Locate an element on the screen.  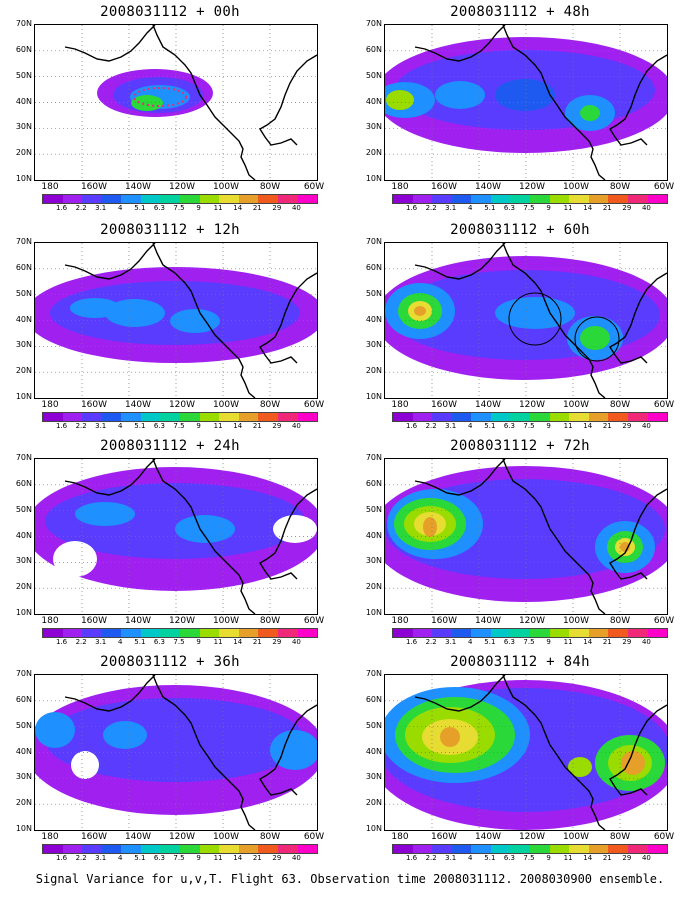
y-tick-label: 20N is located at coordinates (373, 587).